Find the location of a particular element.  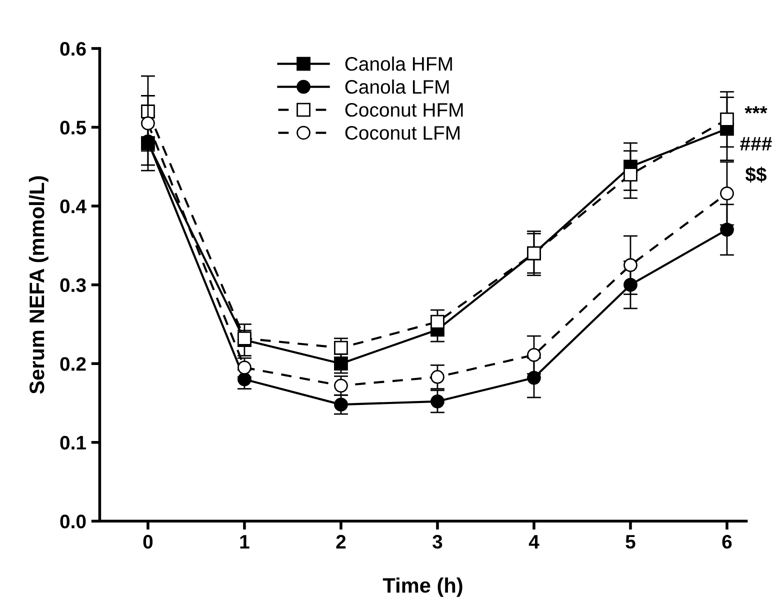

y-tick-label: 0.0 is located at coordinates (73, 521).